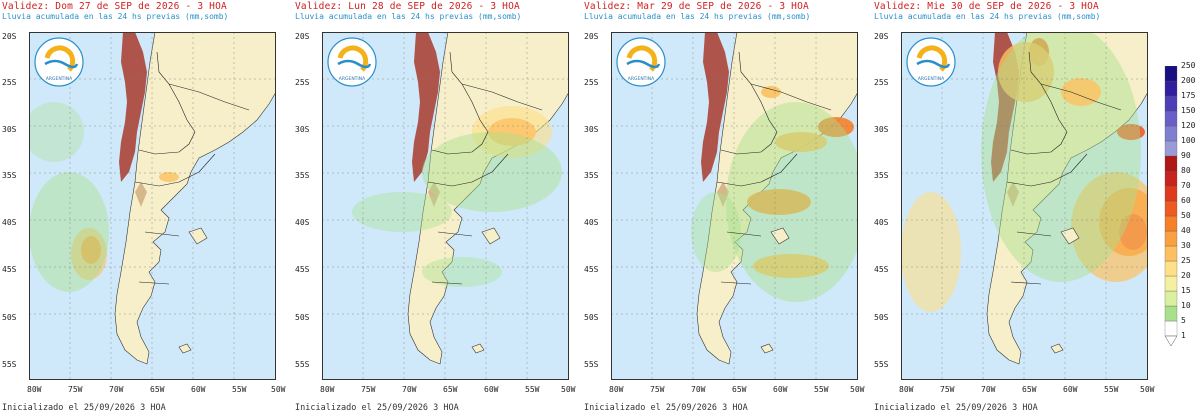 This screenshot has width=1200, height=418. I want to click on colorbar-level-label: 50, so click(1186, 215).